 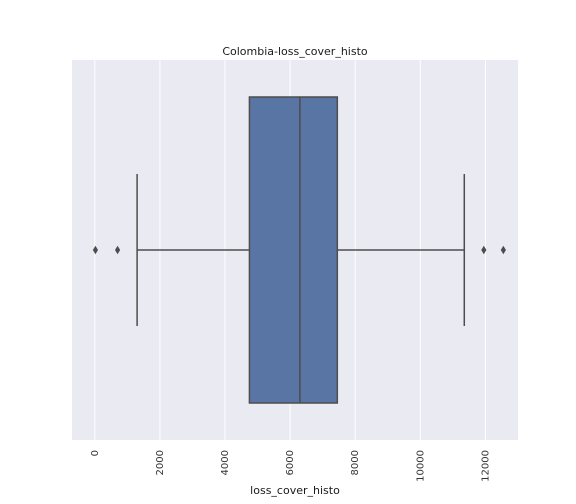 What do you see at coordinates (295, 51) in the screenshot?
I see `chart-title: Colombia-loss_cover_histo` at bounding box center [295, 51].